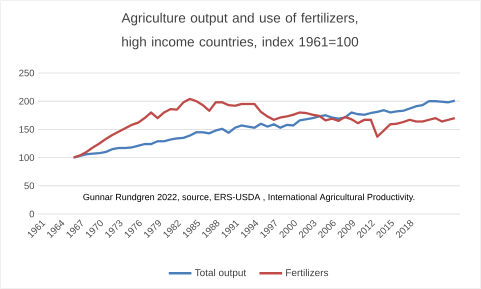 This screenshot has height=289, width=481. Describe the element at coordinates (29, 186) in the screenshot. I see `y-tick-label: 50` at that location.